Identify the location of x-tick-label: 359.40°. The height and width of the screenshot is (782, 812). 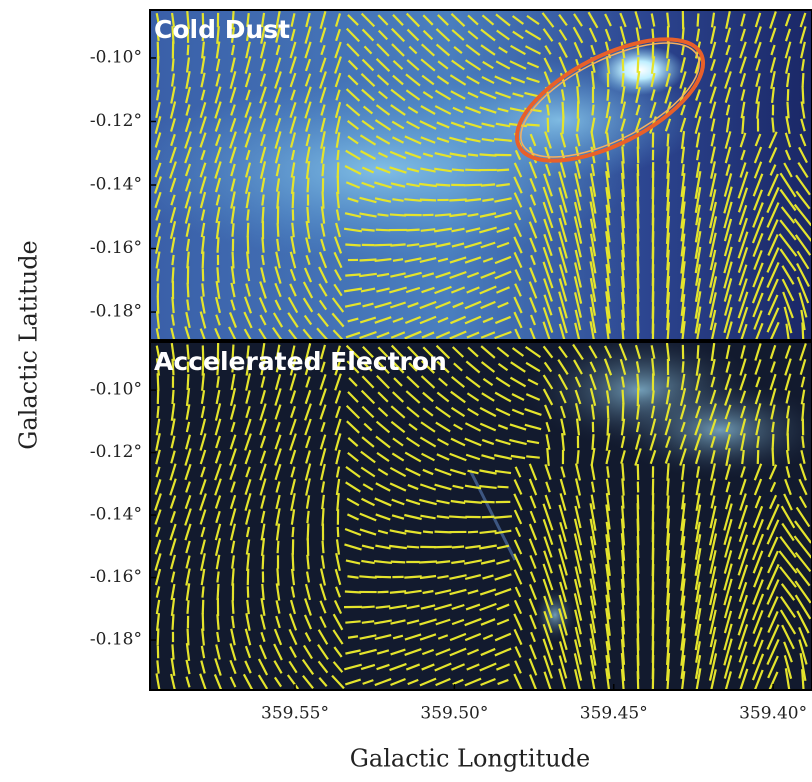
(773, 714).